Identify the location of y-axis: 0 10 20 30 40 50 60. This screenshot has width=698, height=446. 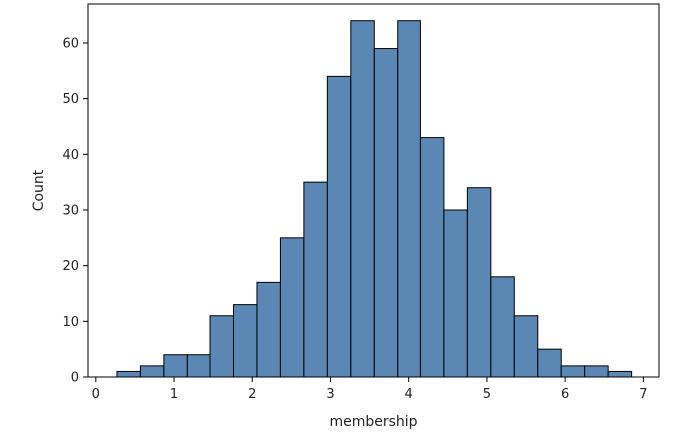
(75, 211).